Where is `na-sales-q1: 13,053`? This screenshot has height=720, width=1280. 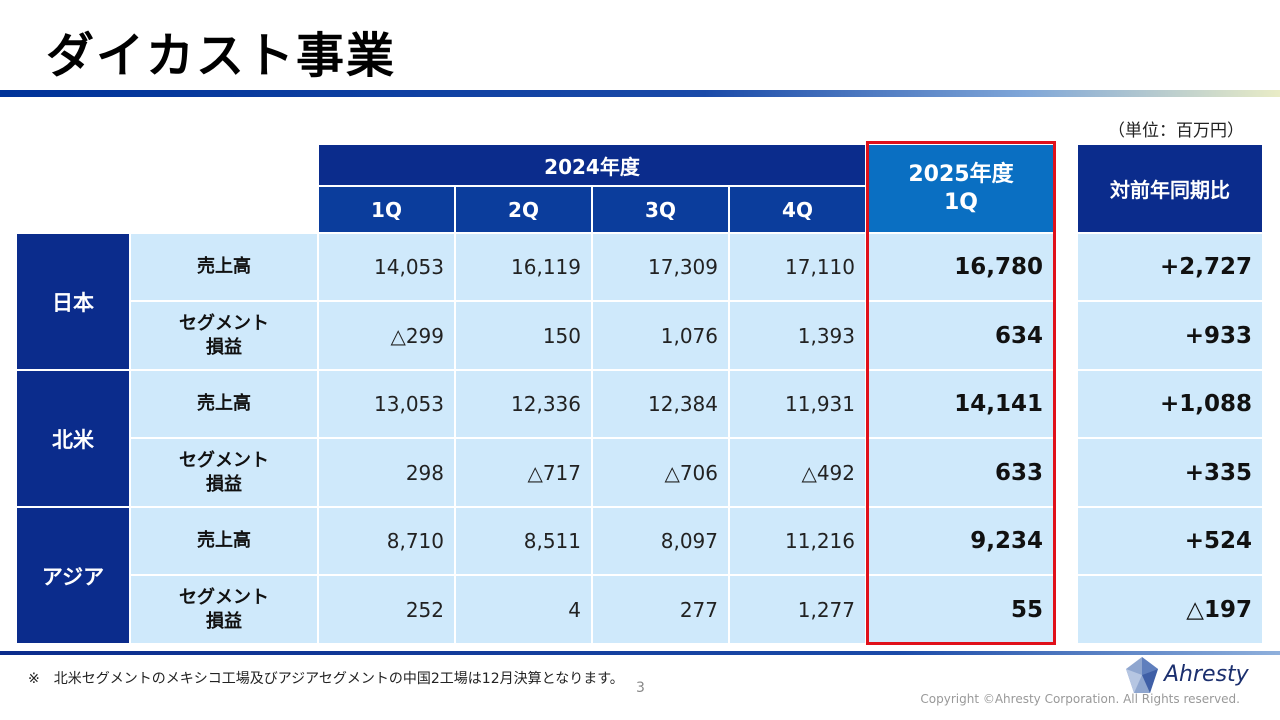
na-sales-q1: 13,053 is located at coordinates (386, 404).